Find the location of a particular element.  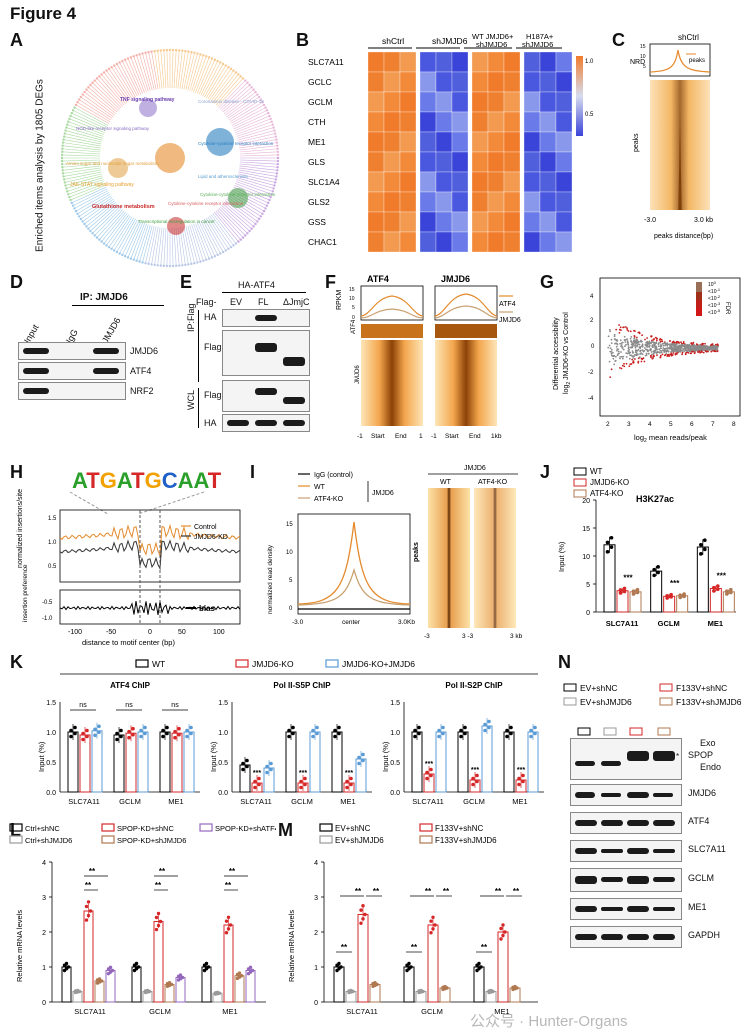

panel-g-y-1: 2 is located at coordinates (592, 321).